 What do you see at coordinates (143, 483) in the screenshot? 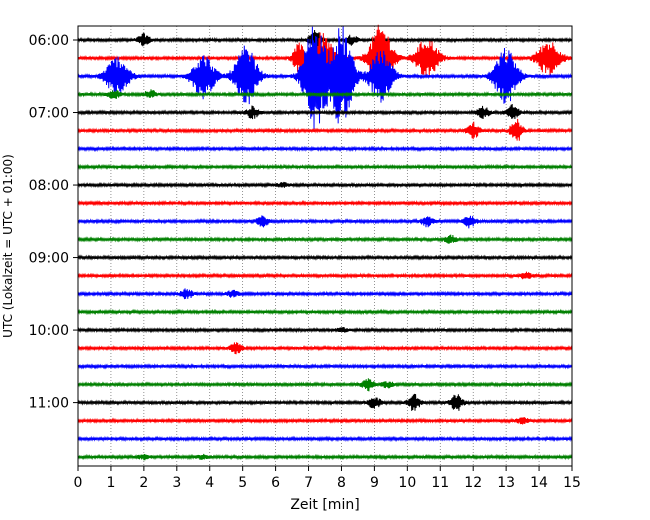
I see `x-tick-label: 2` at bounding box center [143, 483].